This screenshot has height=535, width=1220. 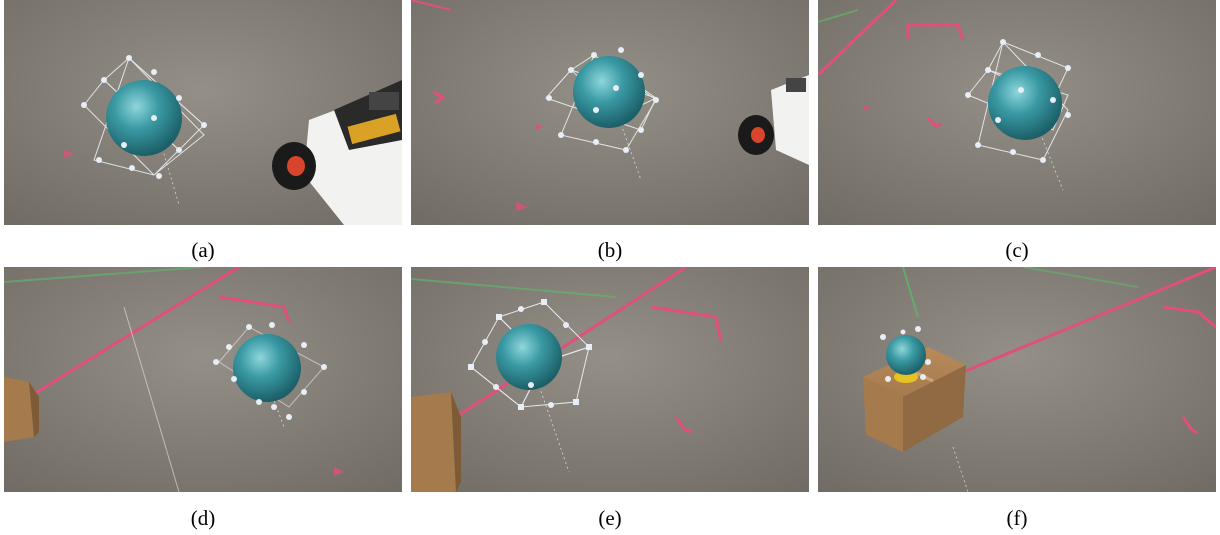 I want to click on panel-b-photo, so click(x=610, y=112).